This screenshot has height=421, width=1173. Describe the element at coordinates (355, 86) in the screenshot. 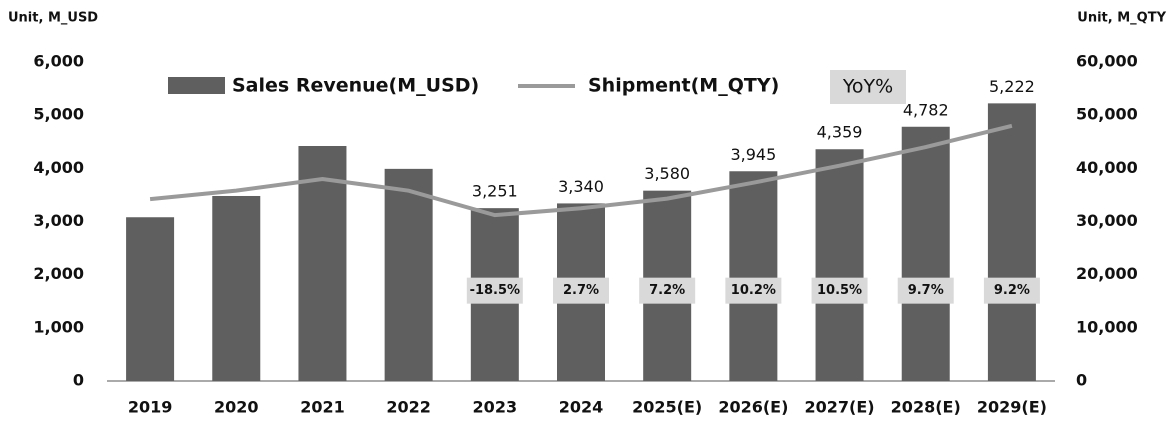

I see `legend-label: Sales Revenue(M_USD)` at that location.